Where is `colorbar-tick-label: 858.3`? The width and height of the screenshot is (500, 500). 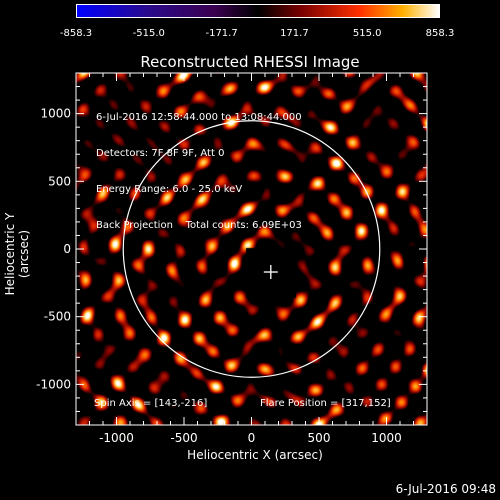
colorbar-tick-label: 858.3 is located at coordinates (440, 33).